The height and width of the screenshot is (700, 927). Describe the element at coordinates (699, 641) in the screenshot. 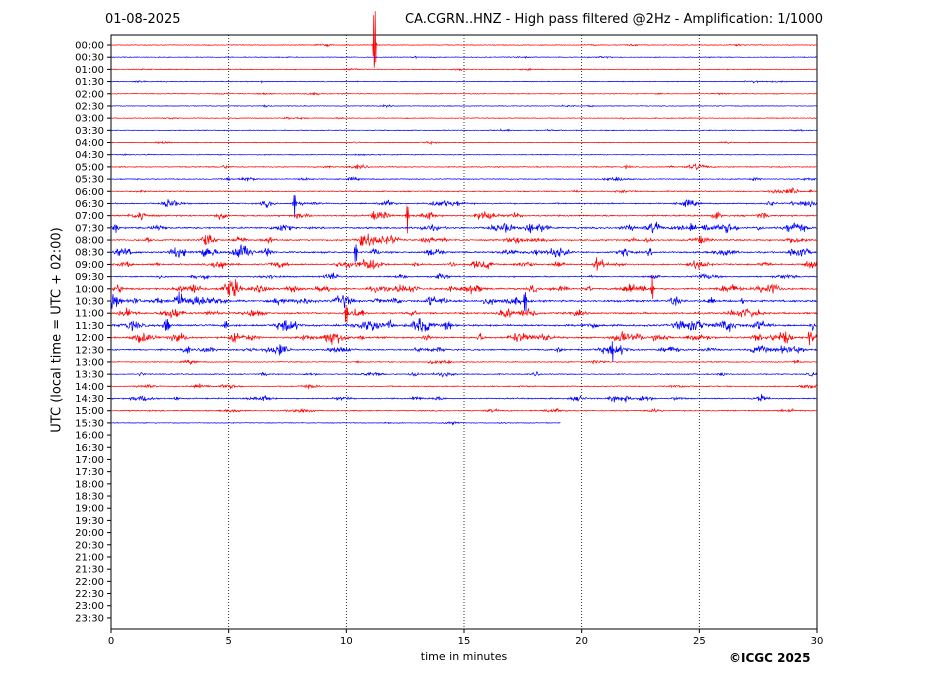

I see `x-tick-label: 25` at that location.